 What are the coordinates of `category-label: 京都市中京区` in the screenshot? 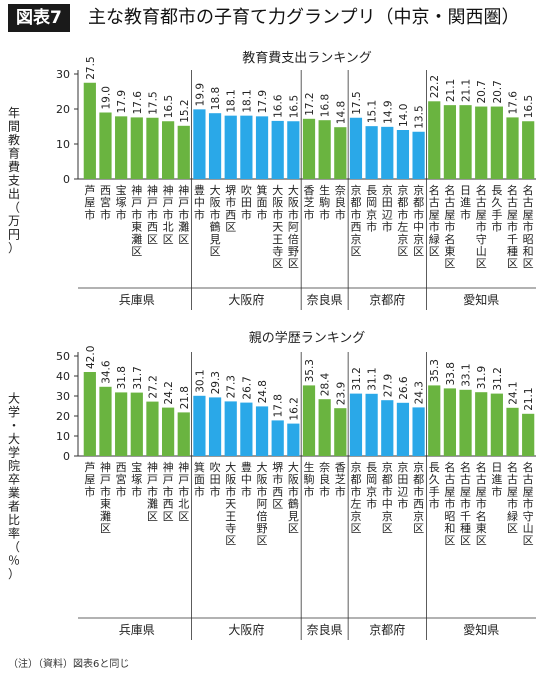 It's located at (387, 497).